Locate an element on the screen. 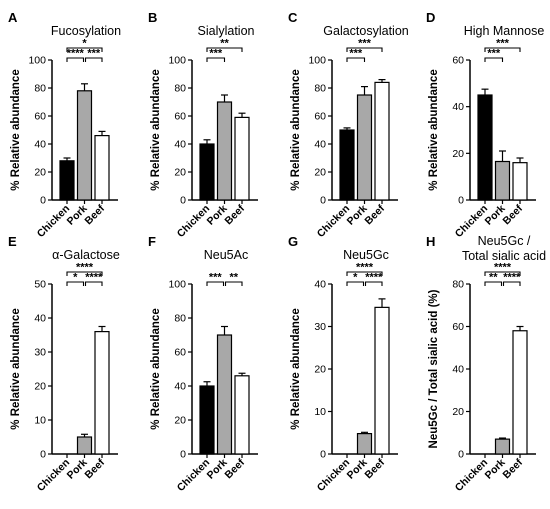 Image resolution: width=550 pixels, height=509 pixels. y-tick-label: 10 is located at coordinates (320, 412).